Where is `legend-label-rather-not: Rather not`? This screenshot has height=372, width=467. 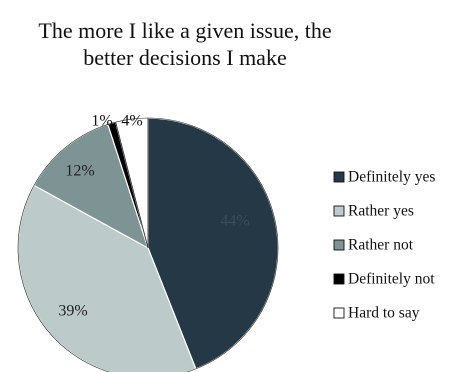
legend-label-rather-not: Rather not is located at coordinates (381, 245).